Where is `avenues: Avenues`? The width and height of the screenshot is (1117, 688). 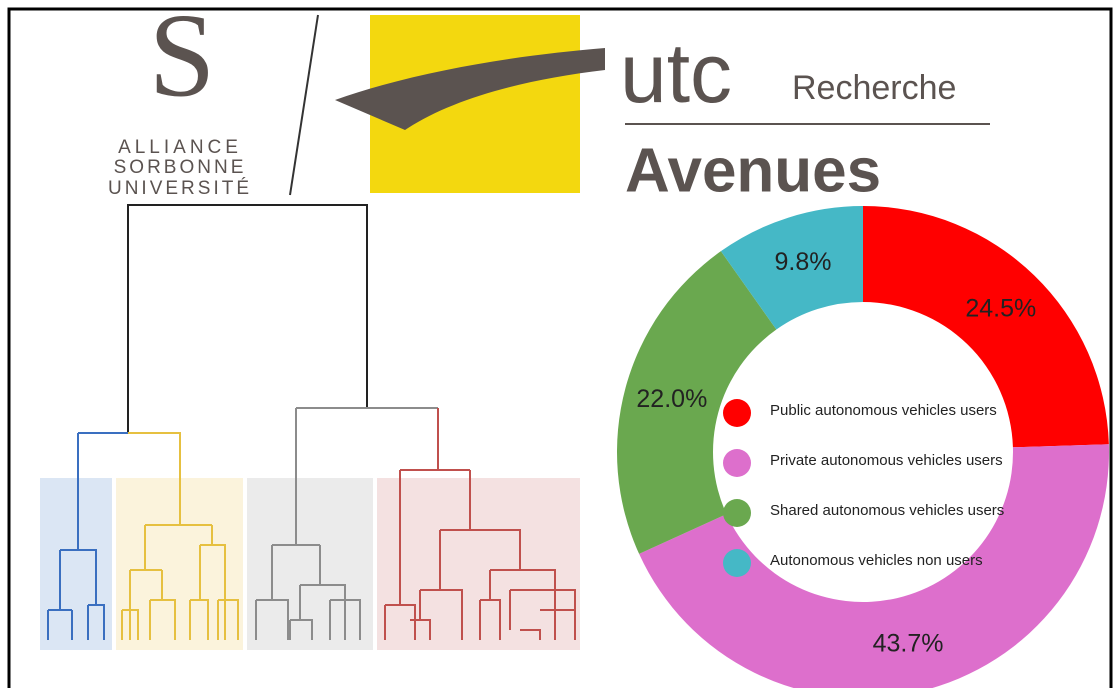 avenues: Avenues is located at coordinates (753, 170).